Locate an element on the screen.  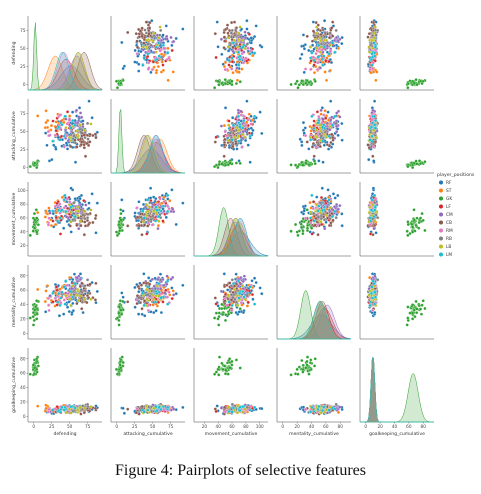
y-tick-label: 20 is located at coordinates (23, 245).